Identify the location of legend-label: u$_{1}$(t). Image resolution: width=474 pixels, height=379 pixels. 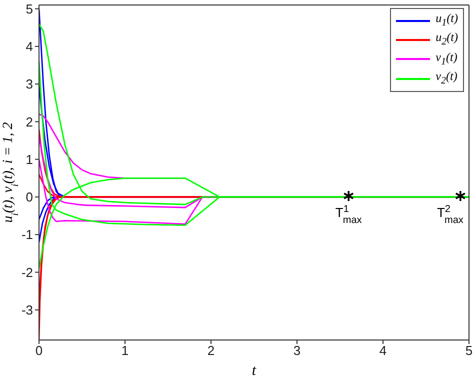
(447, 20).